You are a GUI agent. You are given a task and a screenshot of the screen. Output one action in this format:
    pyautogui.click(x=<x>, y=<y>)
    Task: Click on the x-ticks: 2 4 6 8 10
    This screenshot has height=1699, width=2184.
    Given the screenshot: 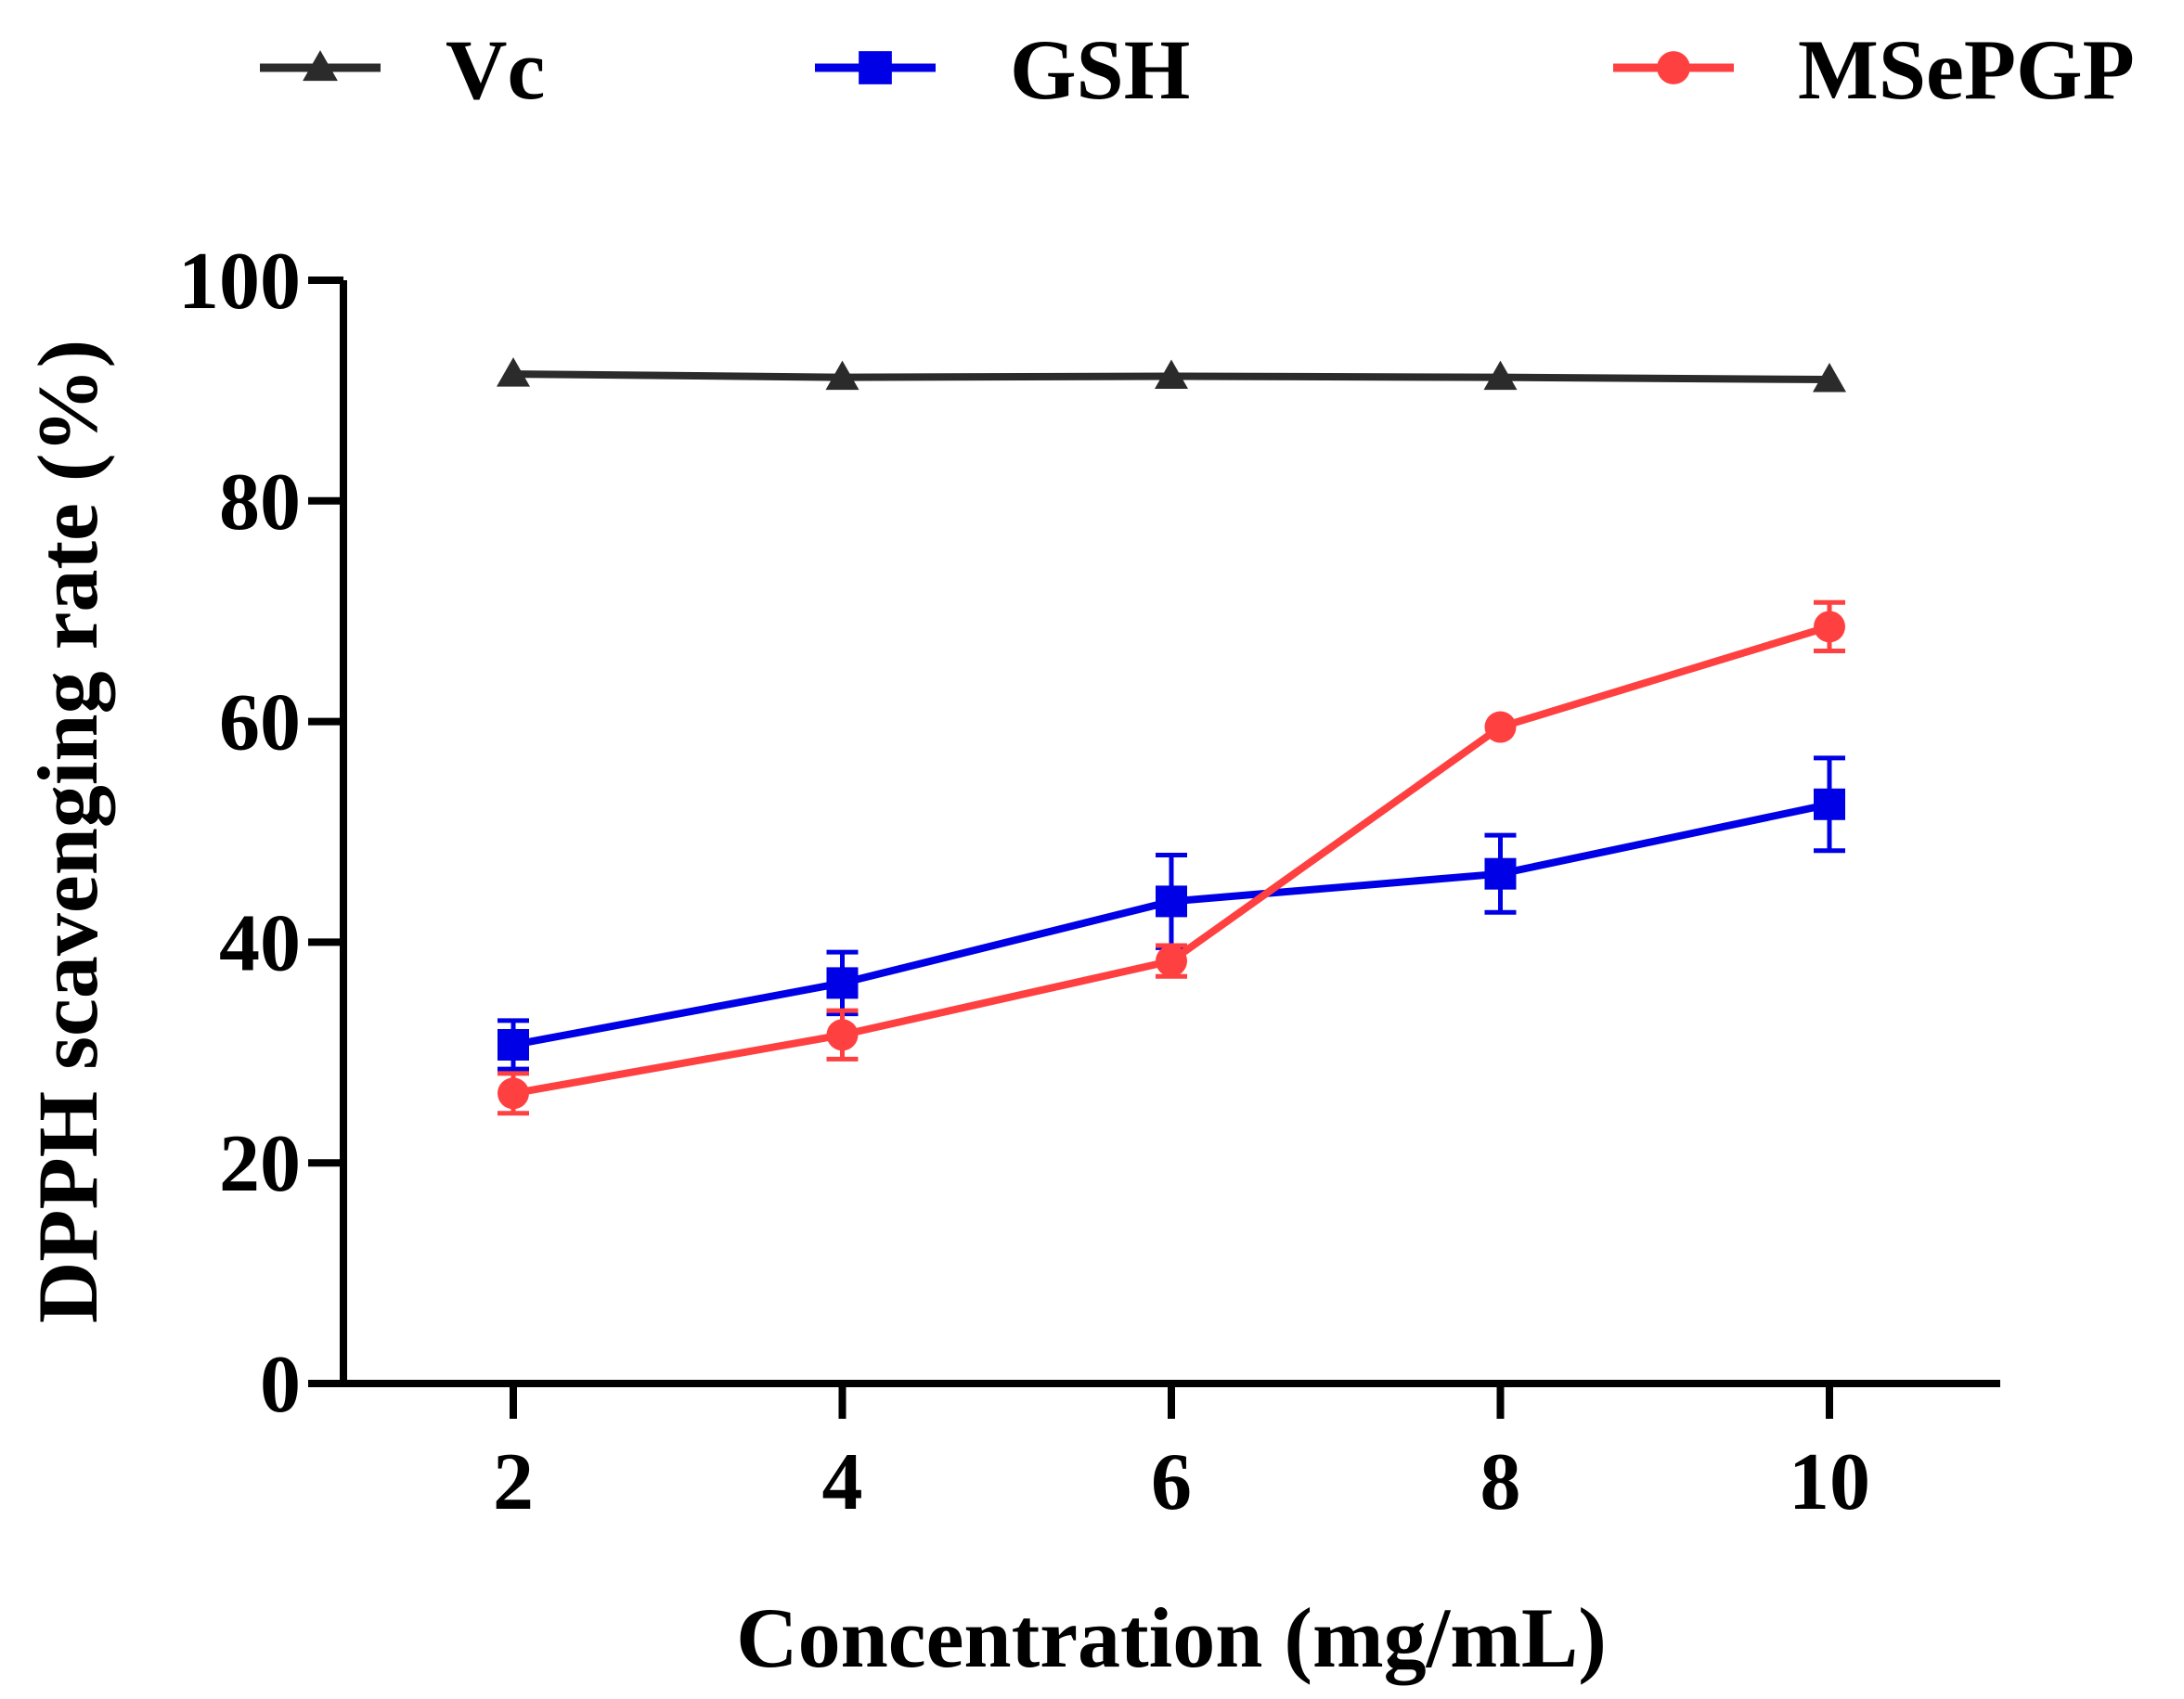 What is the action you would take?
    pyautogui.click(x=1181, y=1455)
    